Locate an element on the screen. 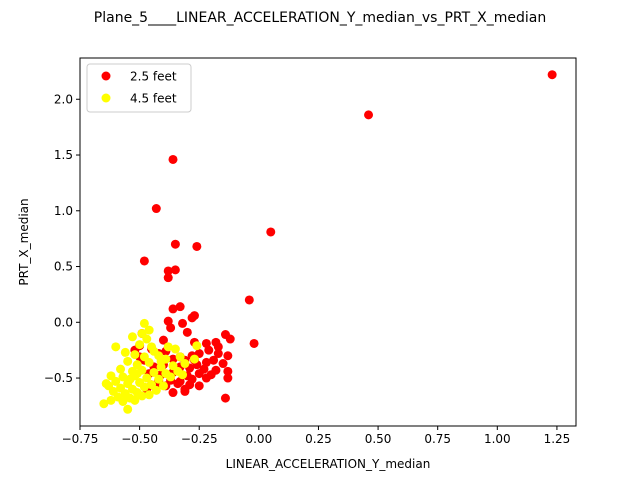  legend-label-4-5-feet: 4.5 feet is located at coordinates (153, 99).